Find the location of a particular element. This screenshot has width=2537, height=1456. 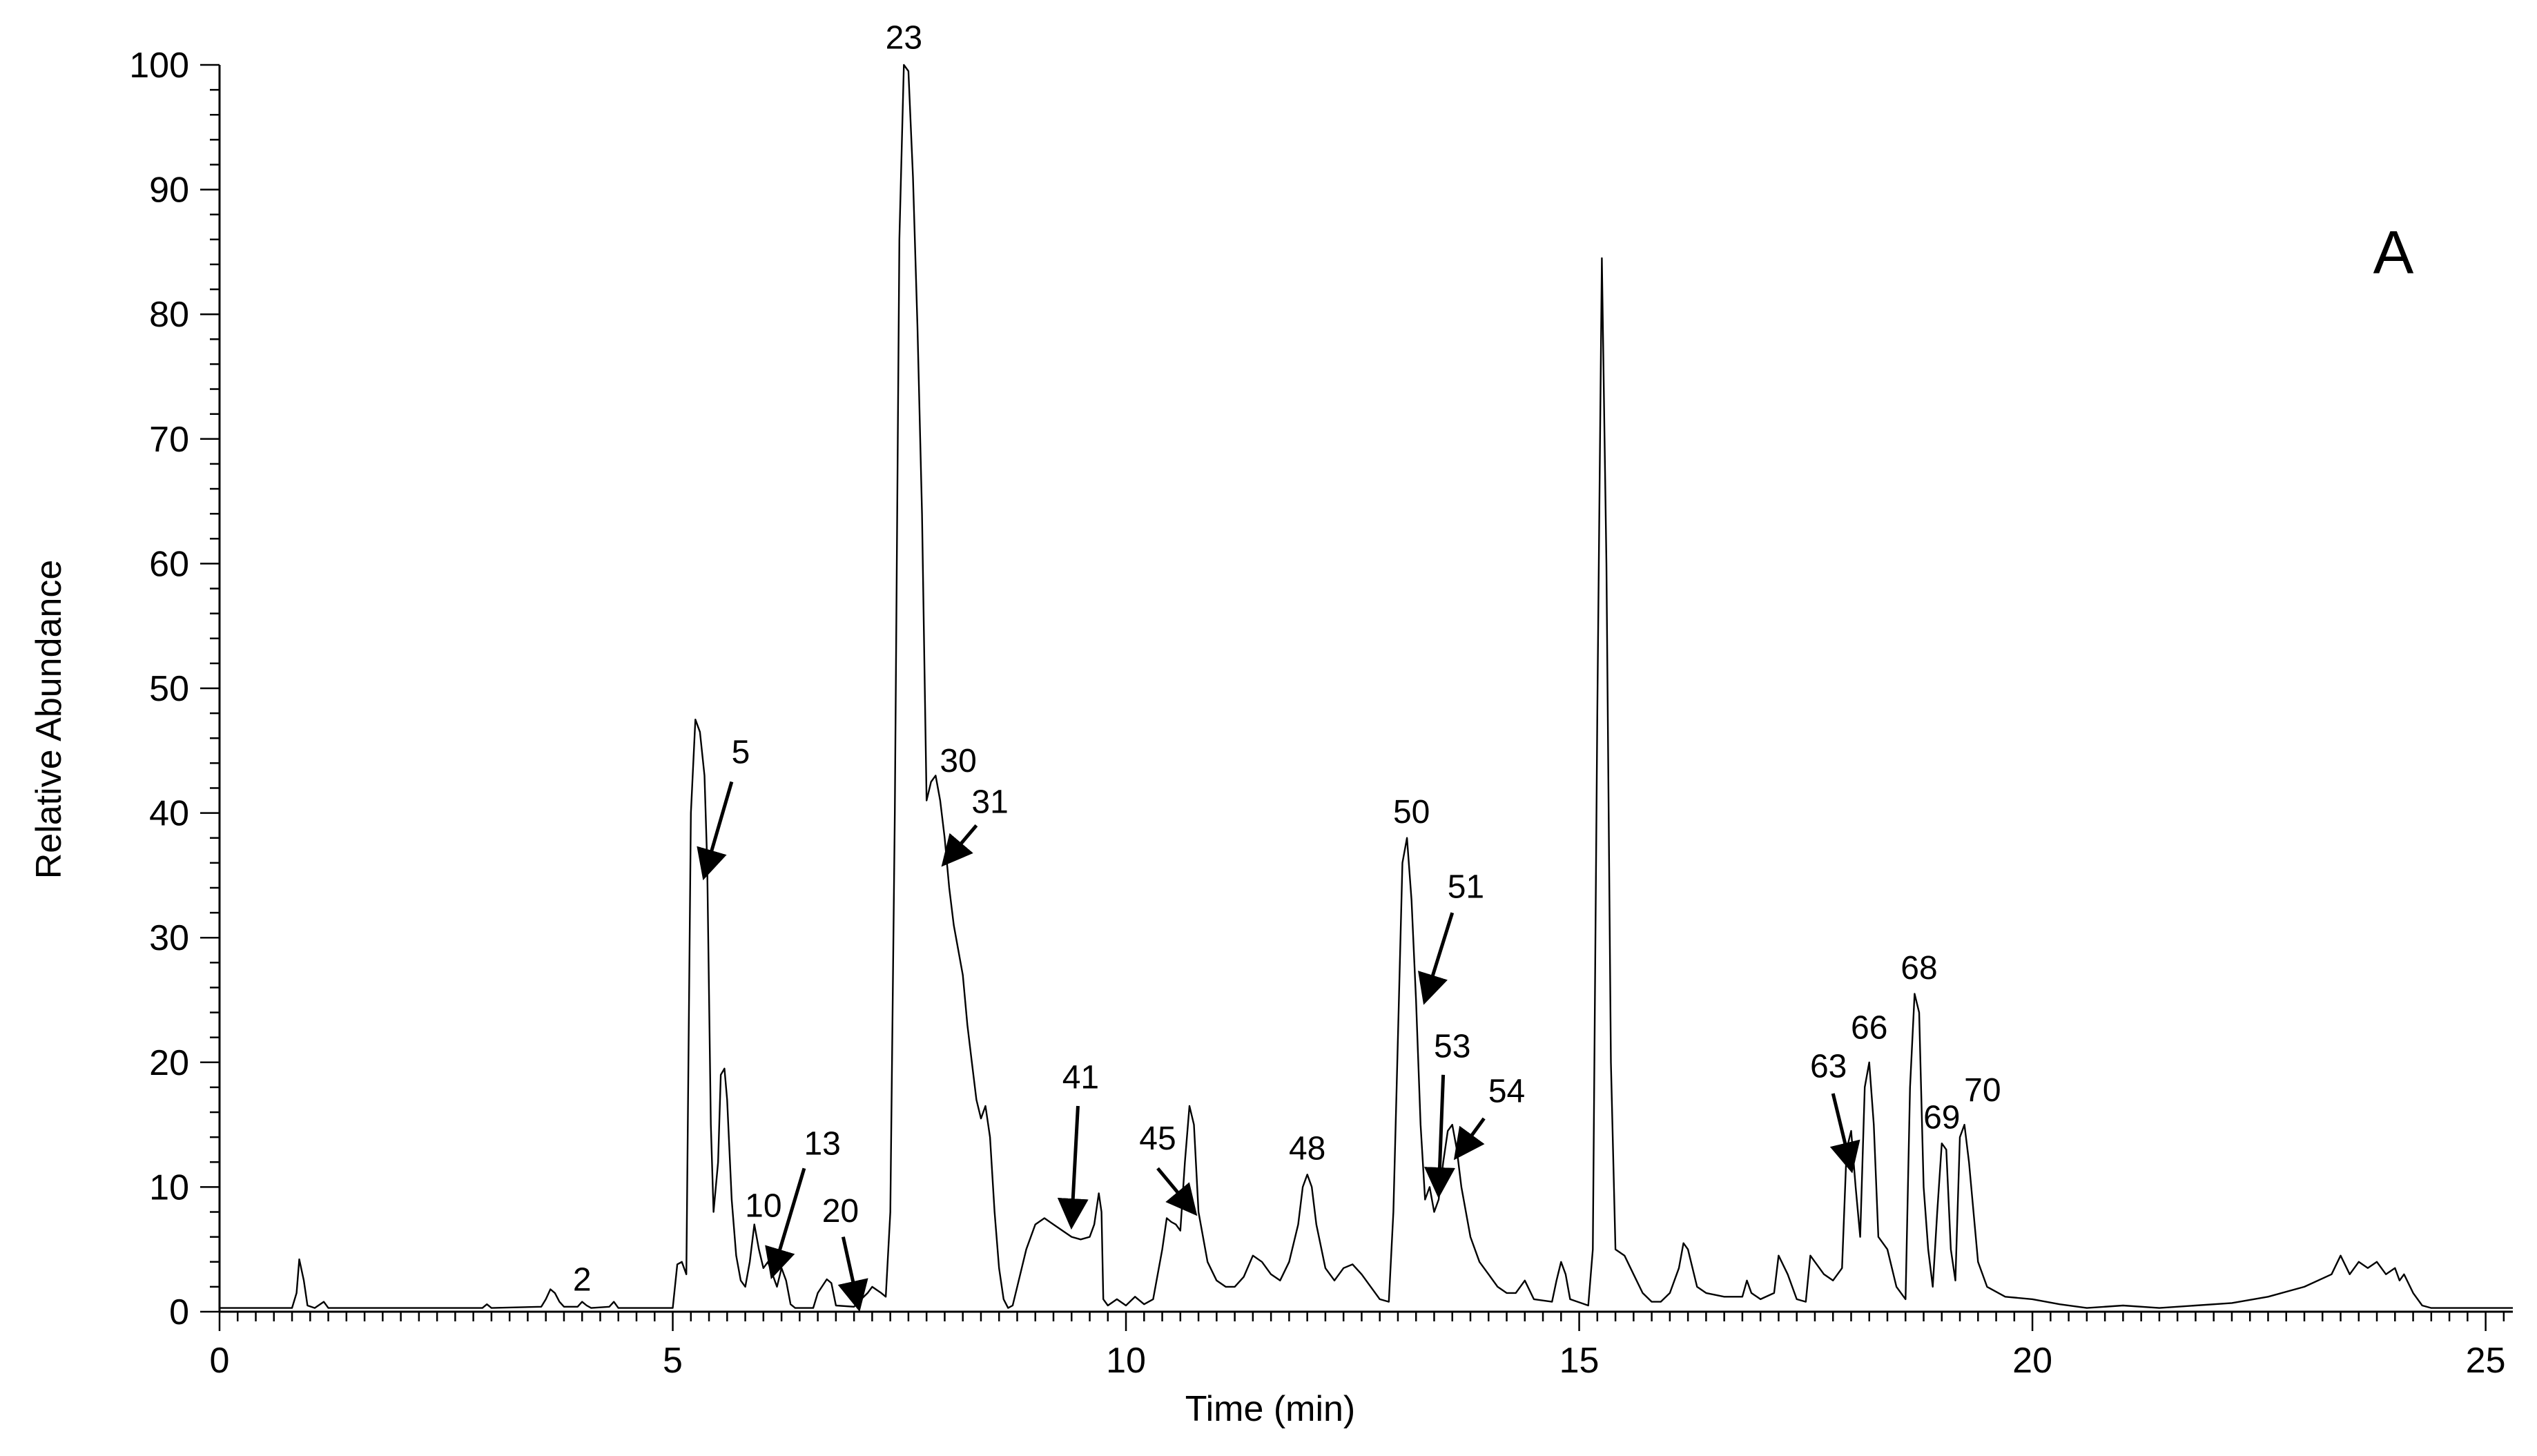

x-axis-label: Time (min) is located at coordinates (1270, 1409).